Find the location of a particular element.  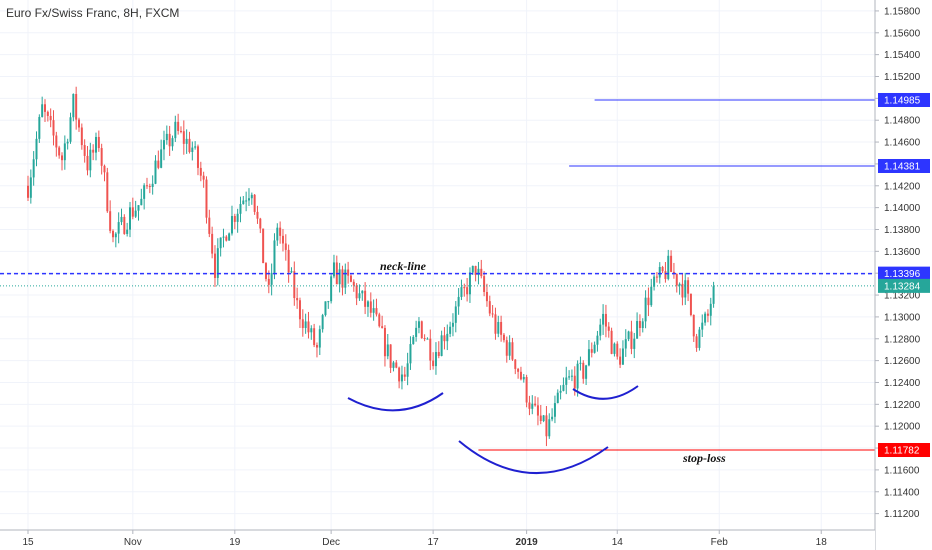

price-tick-label: 1.11200 is located at coordinates (902, 514).